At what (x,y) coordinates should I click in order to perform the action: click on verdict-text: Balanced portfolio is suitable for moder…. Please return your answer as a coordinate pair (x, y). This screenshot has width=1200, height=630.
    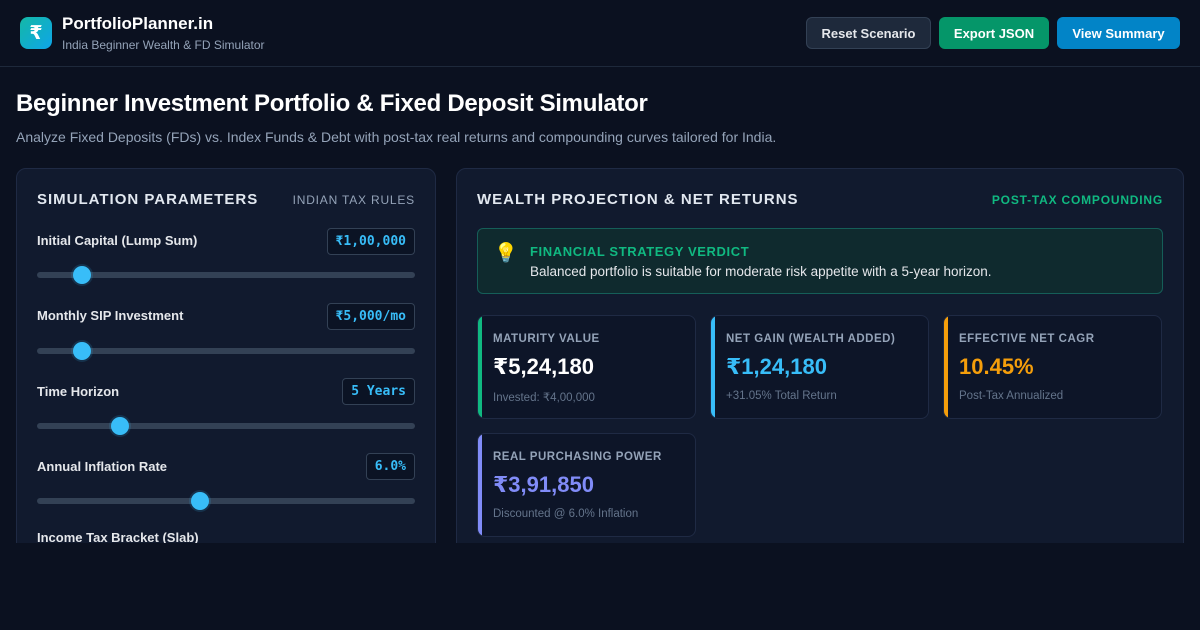
    Looking at the image, I should click on (761, 271).